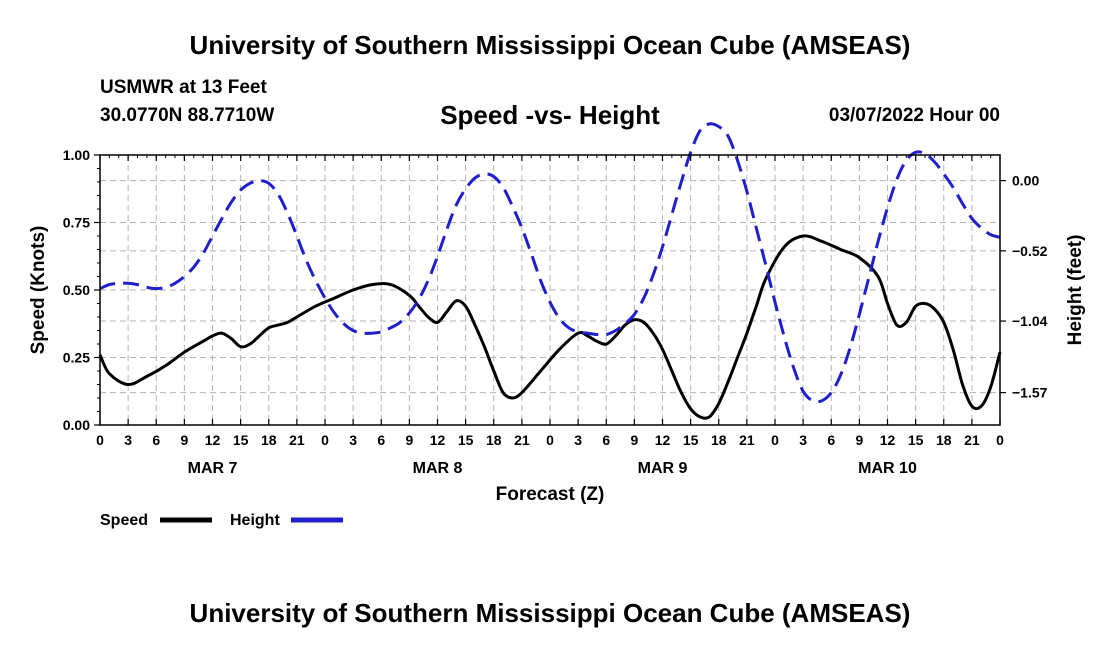 This screenshot has height=650, width=1100. Describe the element at coordinates (76, 358) in the screenshot. I see `y-tick-label-left: 0.25` at that location.